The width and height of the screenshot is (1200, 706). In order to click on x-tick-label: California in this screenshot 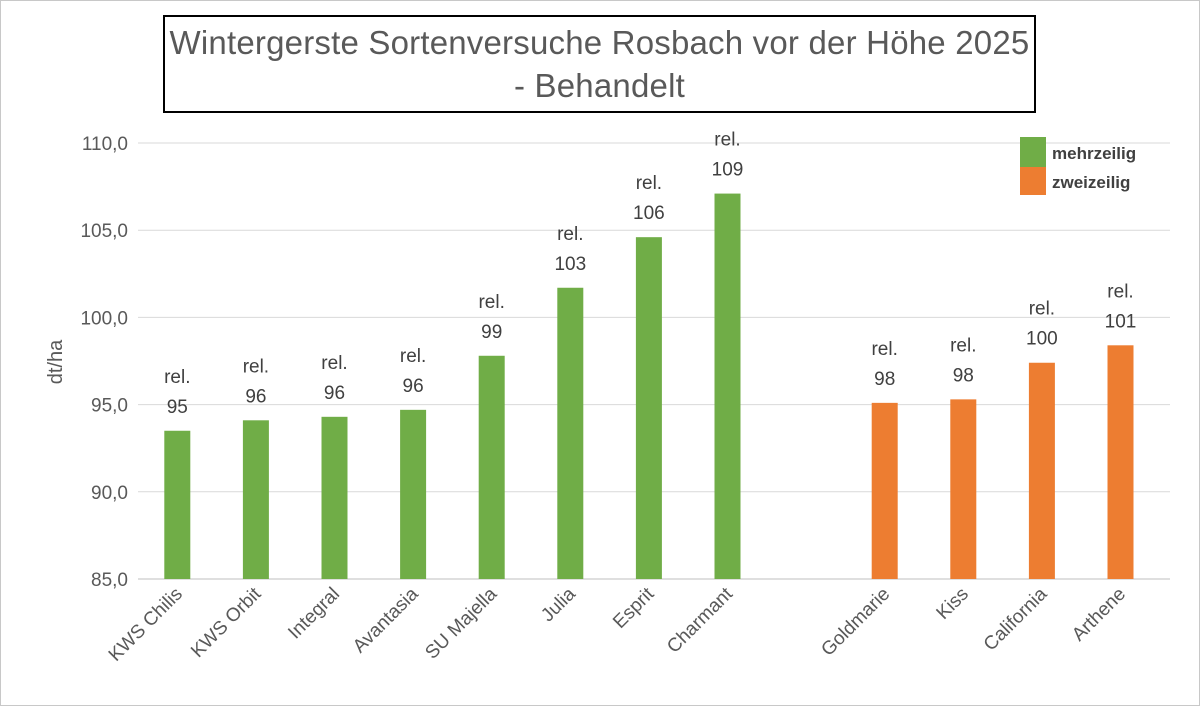, I will do `click(1016, 619)`.